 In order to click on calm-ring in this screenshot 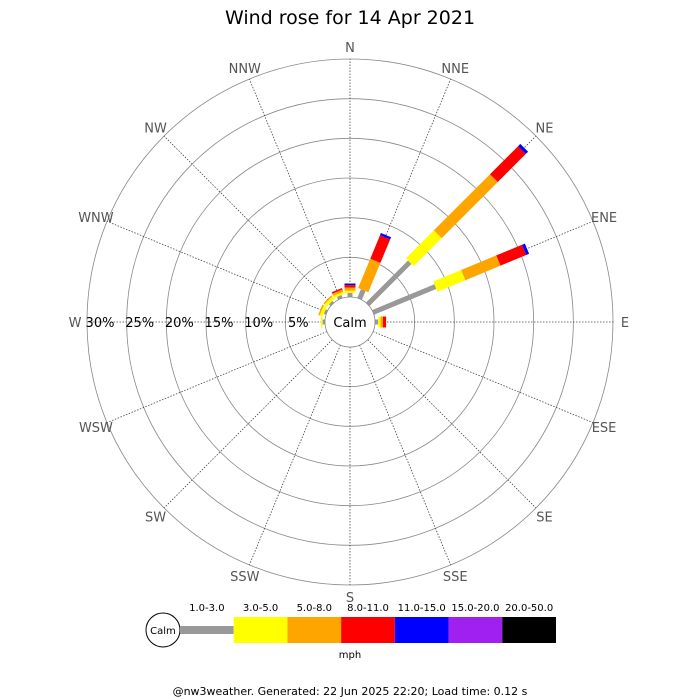, I will do `click(350, 322)`.